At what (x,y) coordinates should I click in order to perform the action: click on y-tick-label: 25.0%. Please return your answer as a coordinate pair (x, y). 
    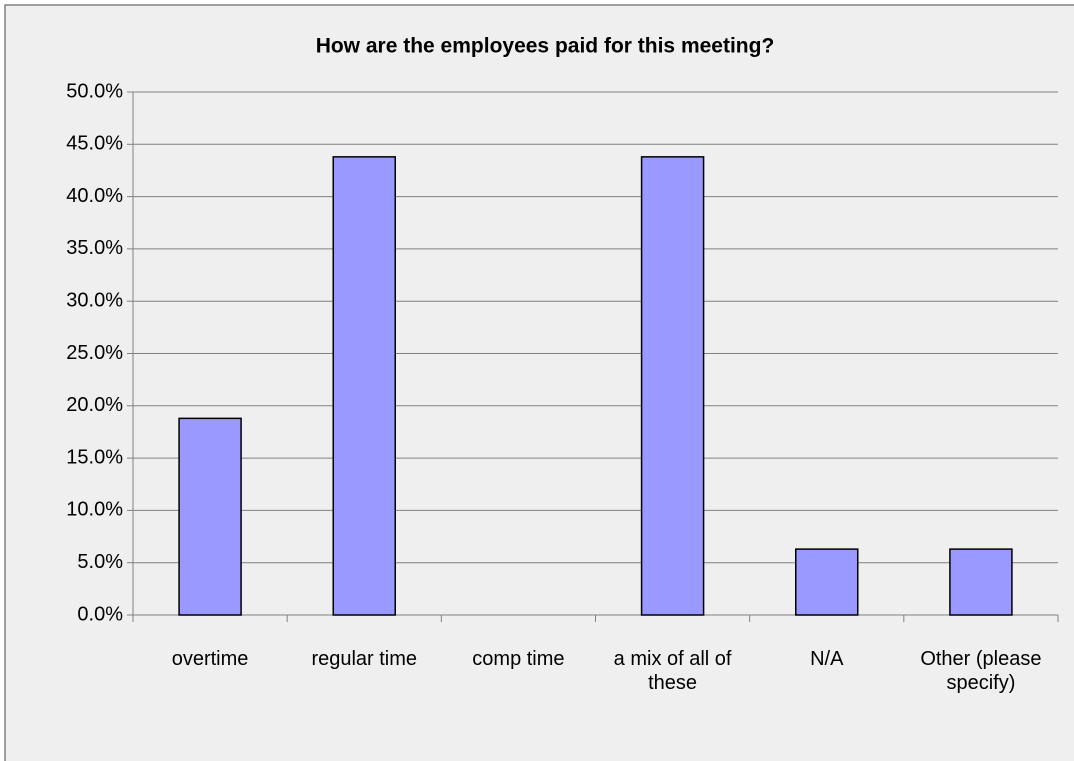
    Looking at the image, I should click on (94, 353).